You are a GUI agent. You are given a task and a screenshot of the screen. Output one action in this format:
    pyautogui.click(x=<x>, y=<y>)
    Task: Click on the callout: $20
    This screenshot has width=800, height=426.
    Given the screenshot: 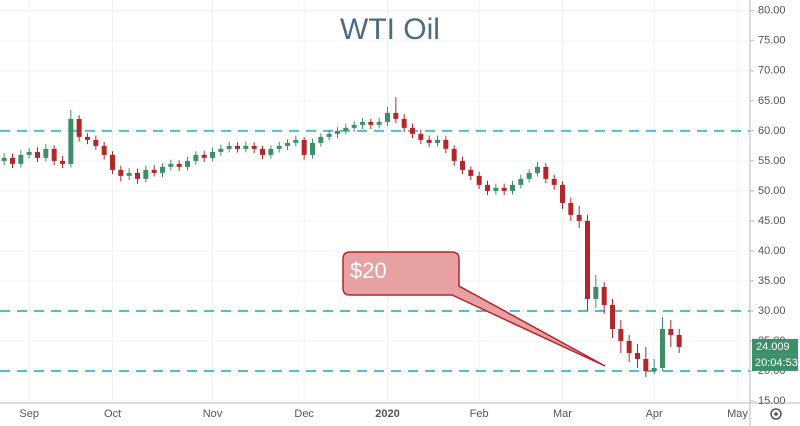 What is the action you would take?
    pyautogui.click(x=474, y=309)
    